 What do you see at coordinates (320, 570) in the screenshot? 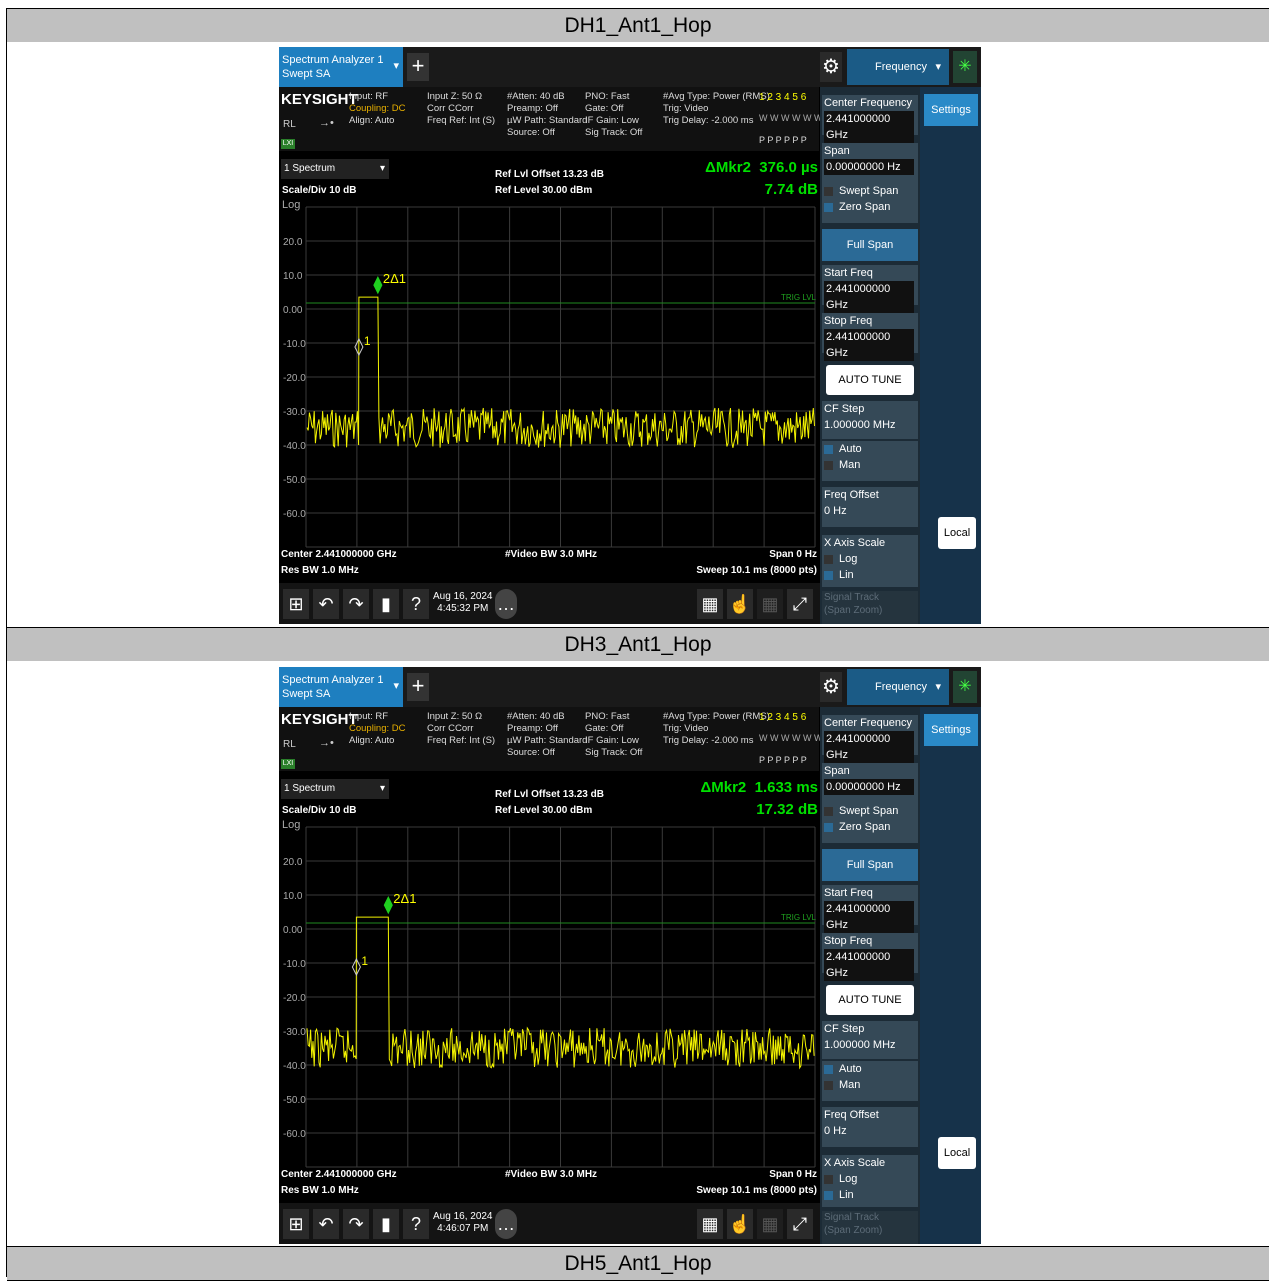
I see `res-bw-readout: Res BW 1.0 MHz` at bounding box center [320, 570].